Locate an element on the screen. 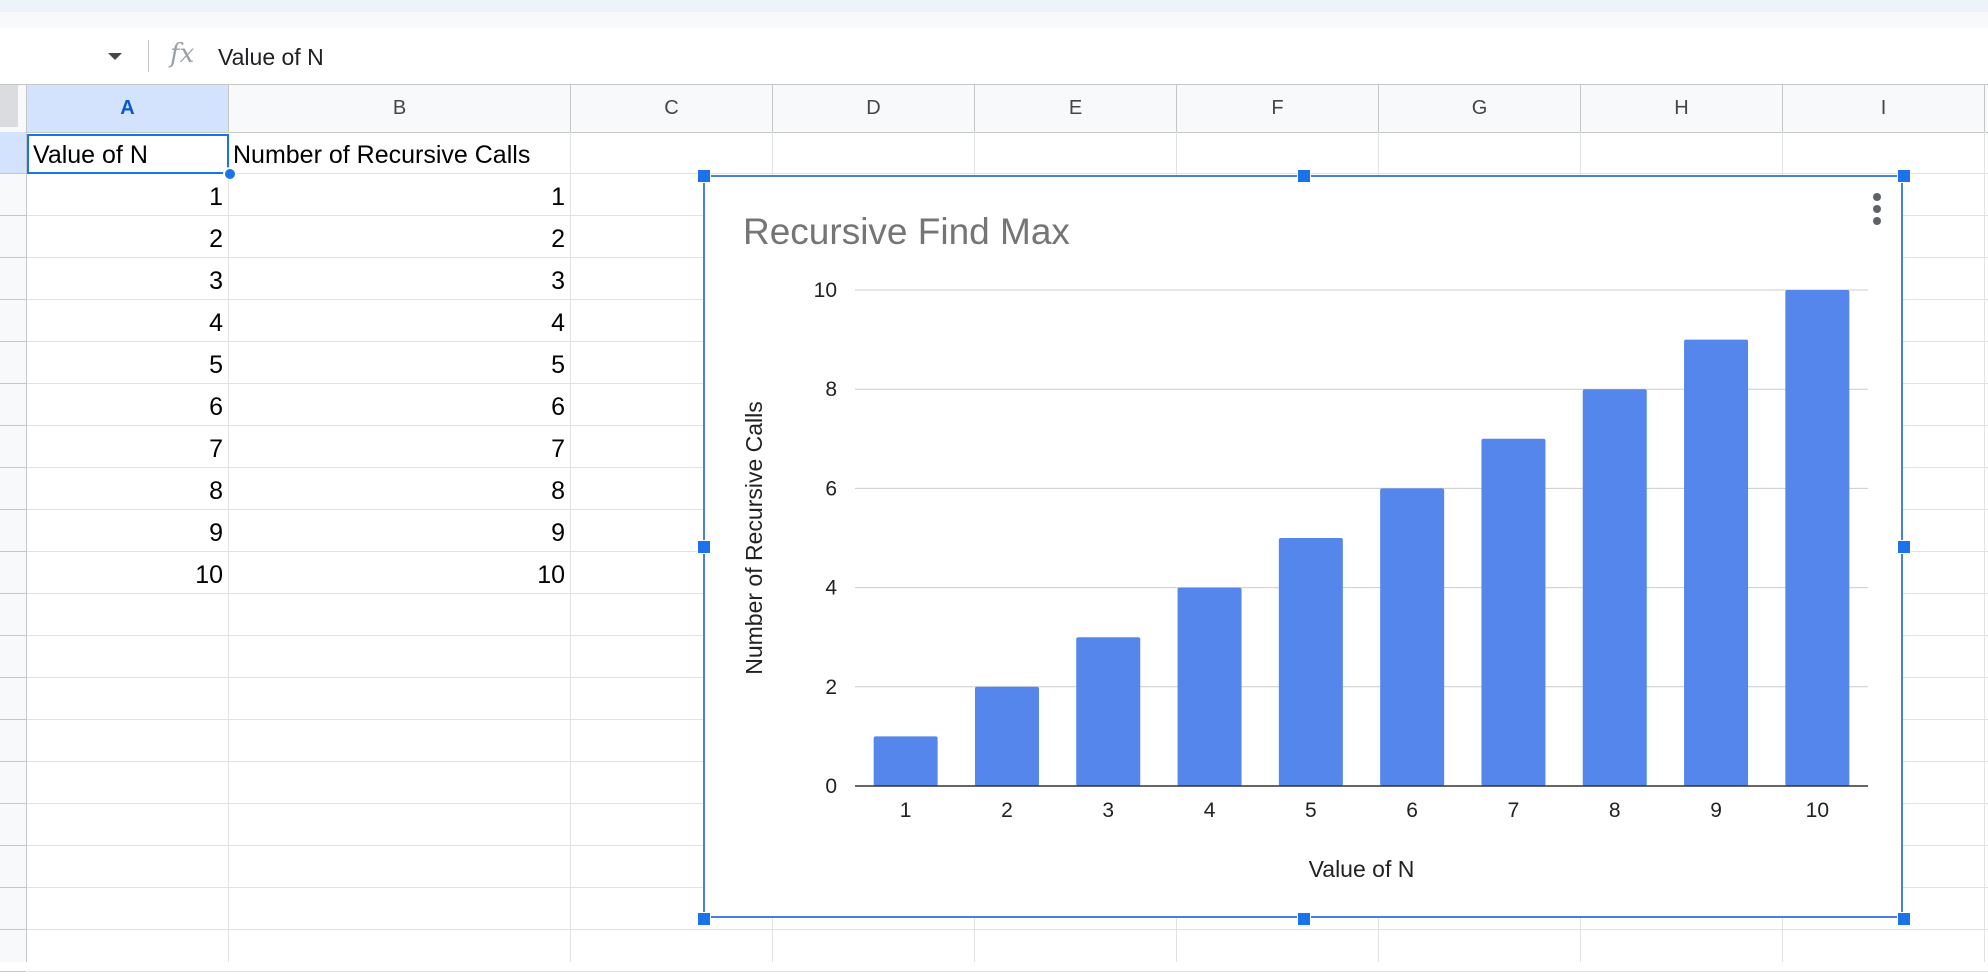  toolbar-strip is located at coordinates (994, 20).